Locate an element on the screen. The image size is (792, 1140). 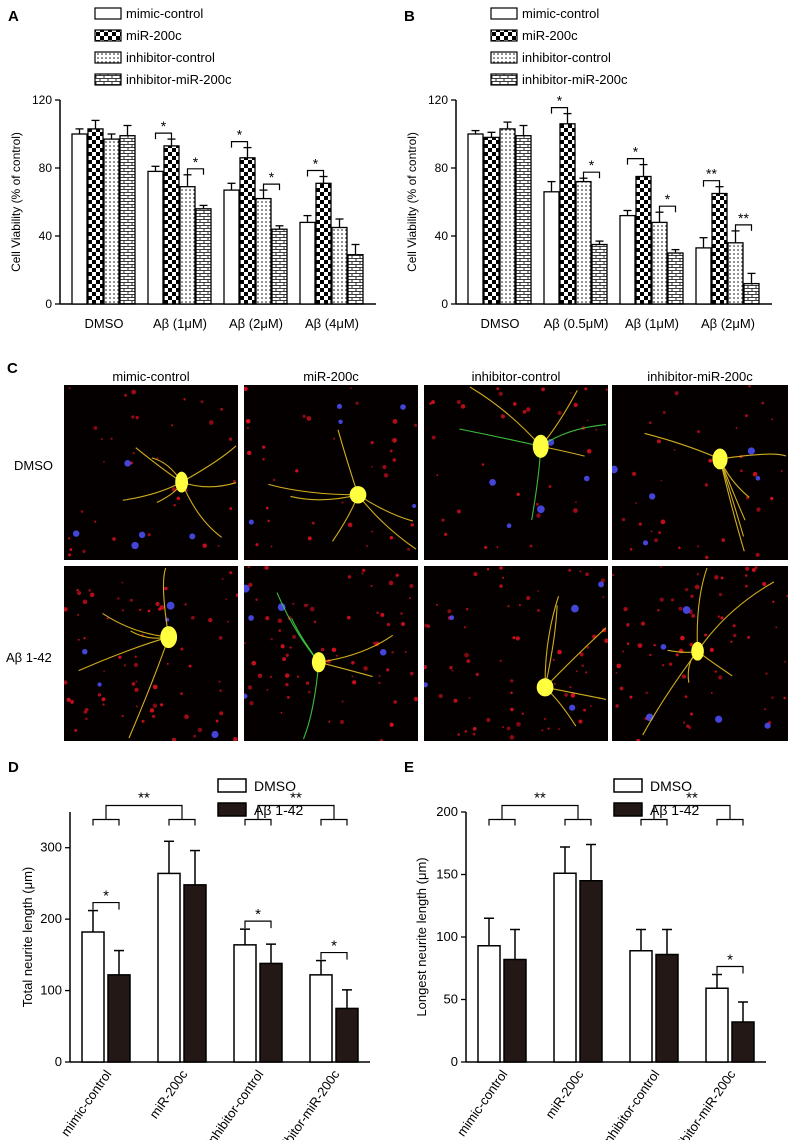
y-axis-label: Cell Viability (% of control) is located at coordinates (412, 202).